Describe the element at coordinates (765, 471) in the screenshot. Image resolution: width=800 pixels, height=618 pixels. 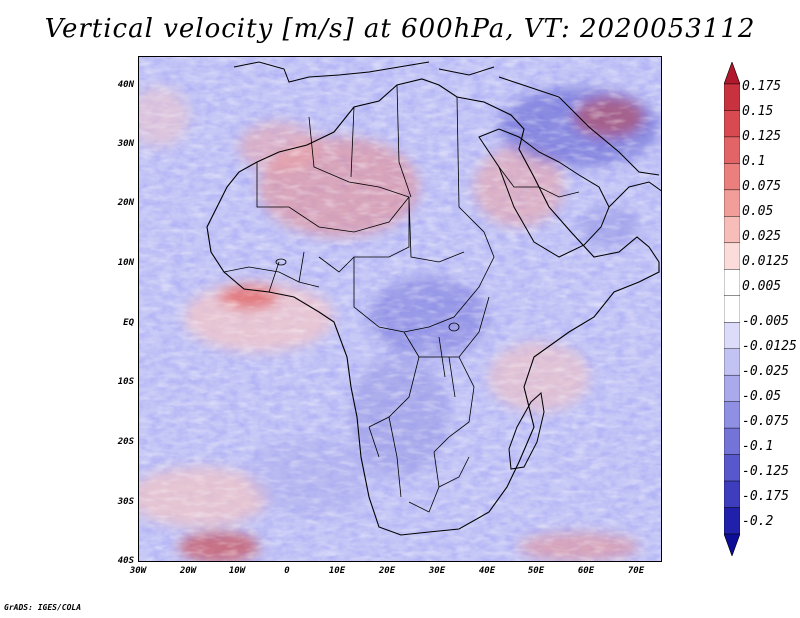
I see `colorbar-label: -0.125` at that location.